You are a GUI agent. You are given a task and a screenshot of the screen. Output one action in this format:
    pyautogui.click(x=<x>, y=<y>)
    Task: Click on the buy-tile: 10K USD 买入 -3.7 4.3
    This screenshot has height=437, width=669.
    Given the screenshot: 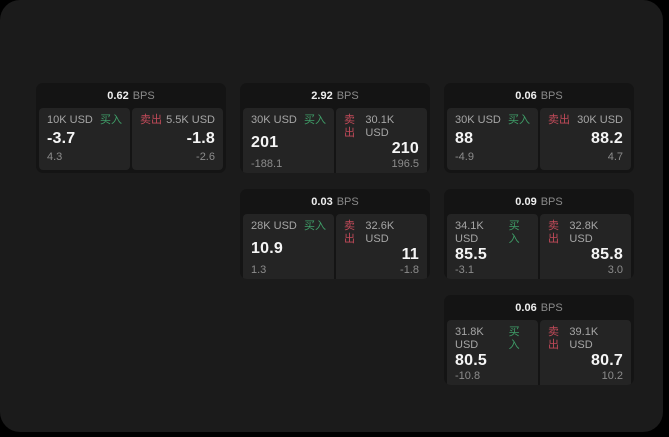 What is the action you would take?
    pyautogui.click(x=84, y=139)
    